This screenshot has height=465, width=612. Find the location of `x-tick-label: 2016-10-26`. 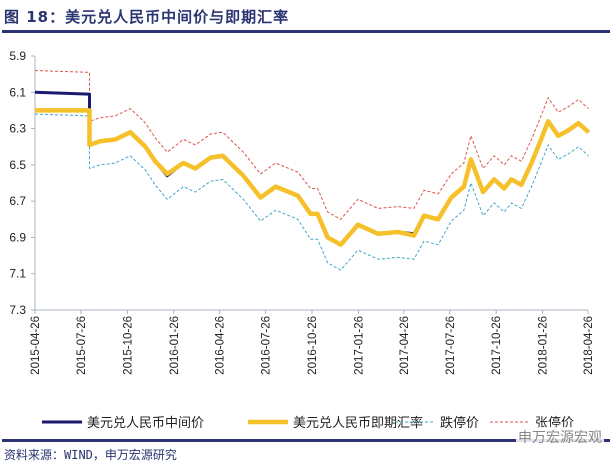

x-tick-label: 2016-10-26 is located at coordinates (313, 345).